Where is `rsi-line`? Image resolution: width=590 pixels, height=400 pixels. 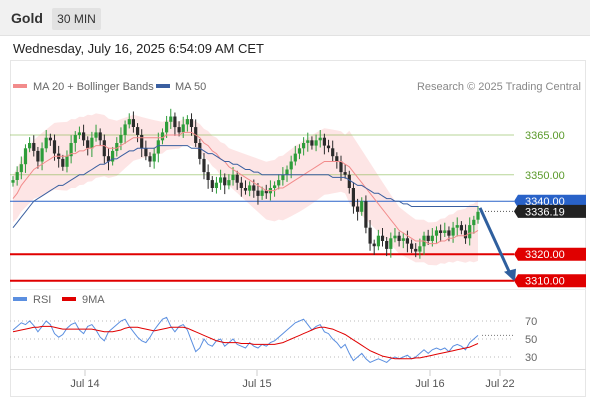
rsi-line is located at coordinates (245, 339).